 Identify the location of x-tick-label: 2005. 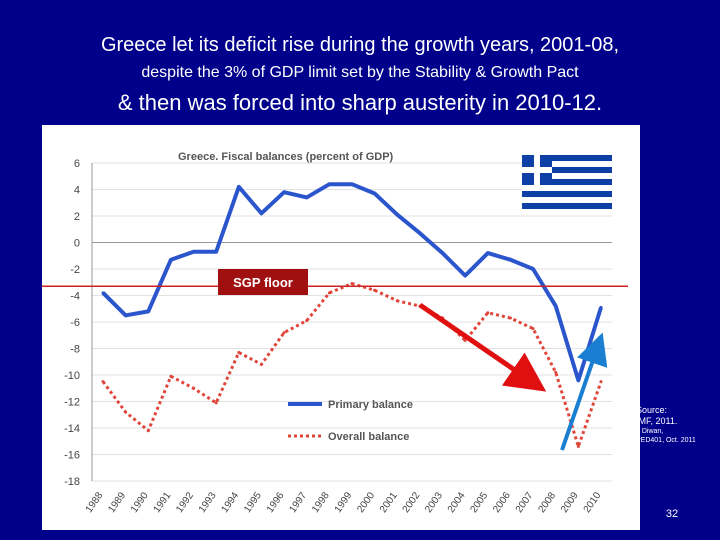
(480, 502).